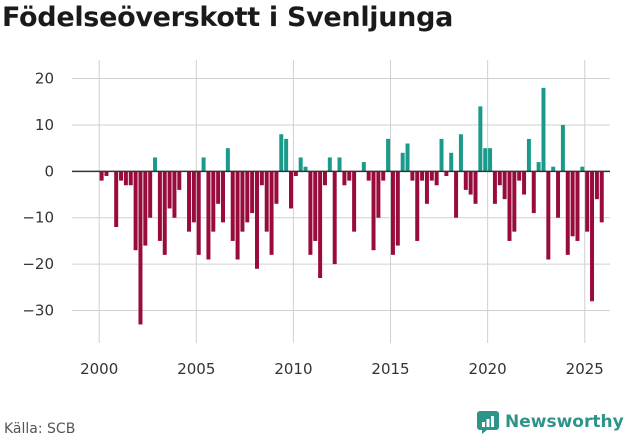 The width and height of the screenshot is (631, 439). Describe the element at coordinates (550, 422) in the screenshot. I see `brand-logo: Newsworthy` at that location.